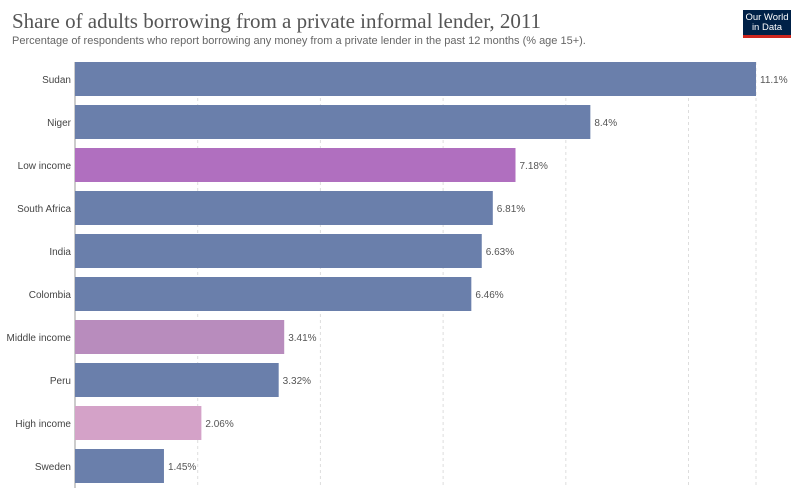 The width and height of the screenshot is (800, 499). Describe the element at coordinates (182, 467) in the screenshot. I see `value-label: 1.45%` at that location.